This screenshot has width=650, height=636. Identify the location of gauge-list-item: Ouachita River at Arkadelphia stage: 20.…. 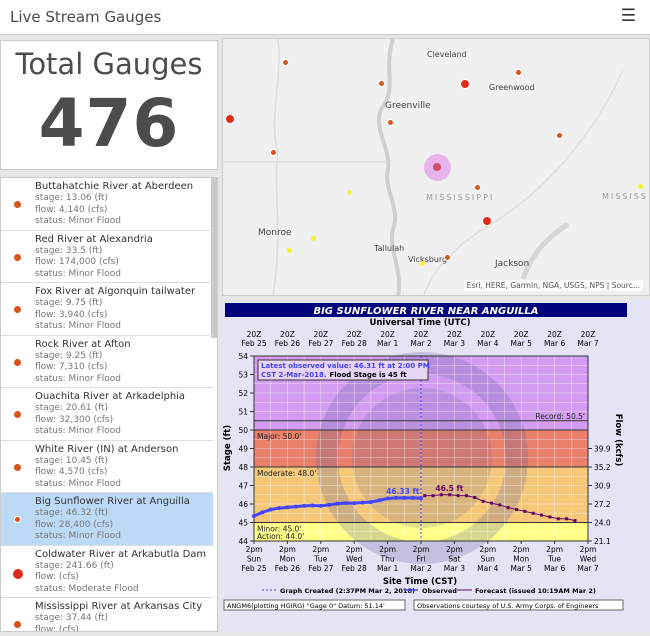
(107, 414).